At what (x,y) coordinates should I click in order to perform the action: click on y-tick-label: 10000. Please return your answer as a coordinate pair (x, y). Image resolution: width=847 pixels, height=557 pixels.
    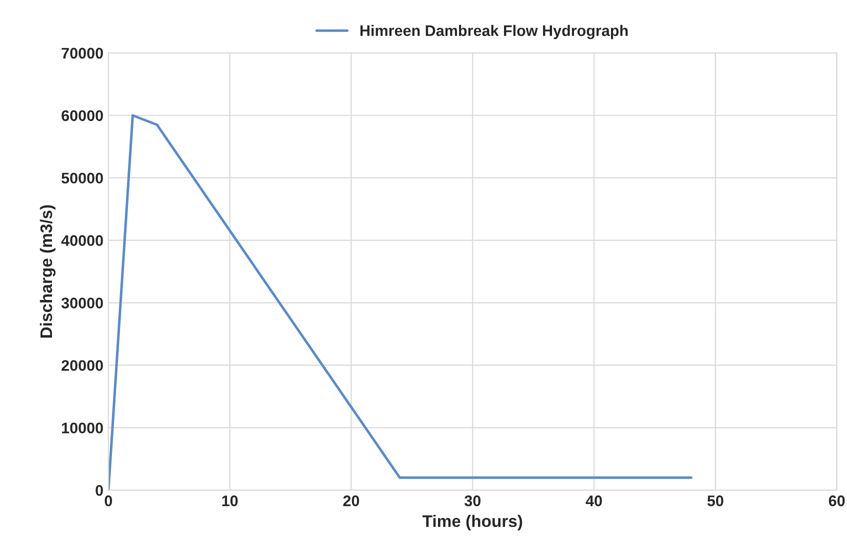
    Looking at the image, I should click on (82, 428).